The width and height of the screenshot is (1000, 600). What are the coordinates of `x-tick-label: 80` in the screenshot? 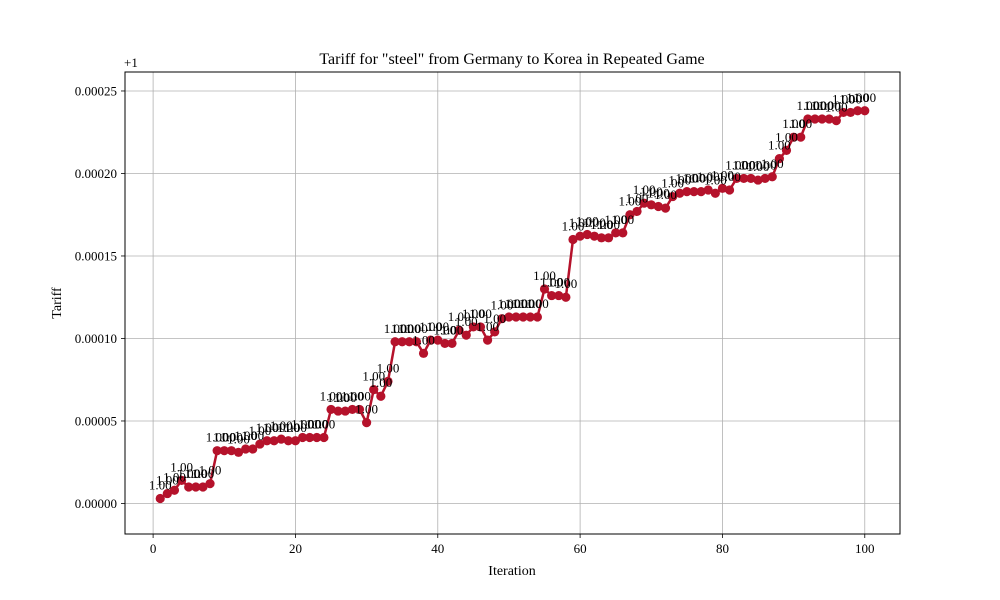 It's located at (722, 548).